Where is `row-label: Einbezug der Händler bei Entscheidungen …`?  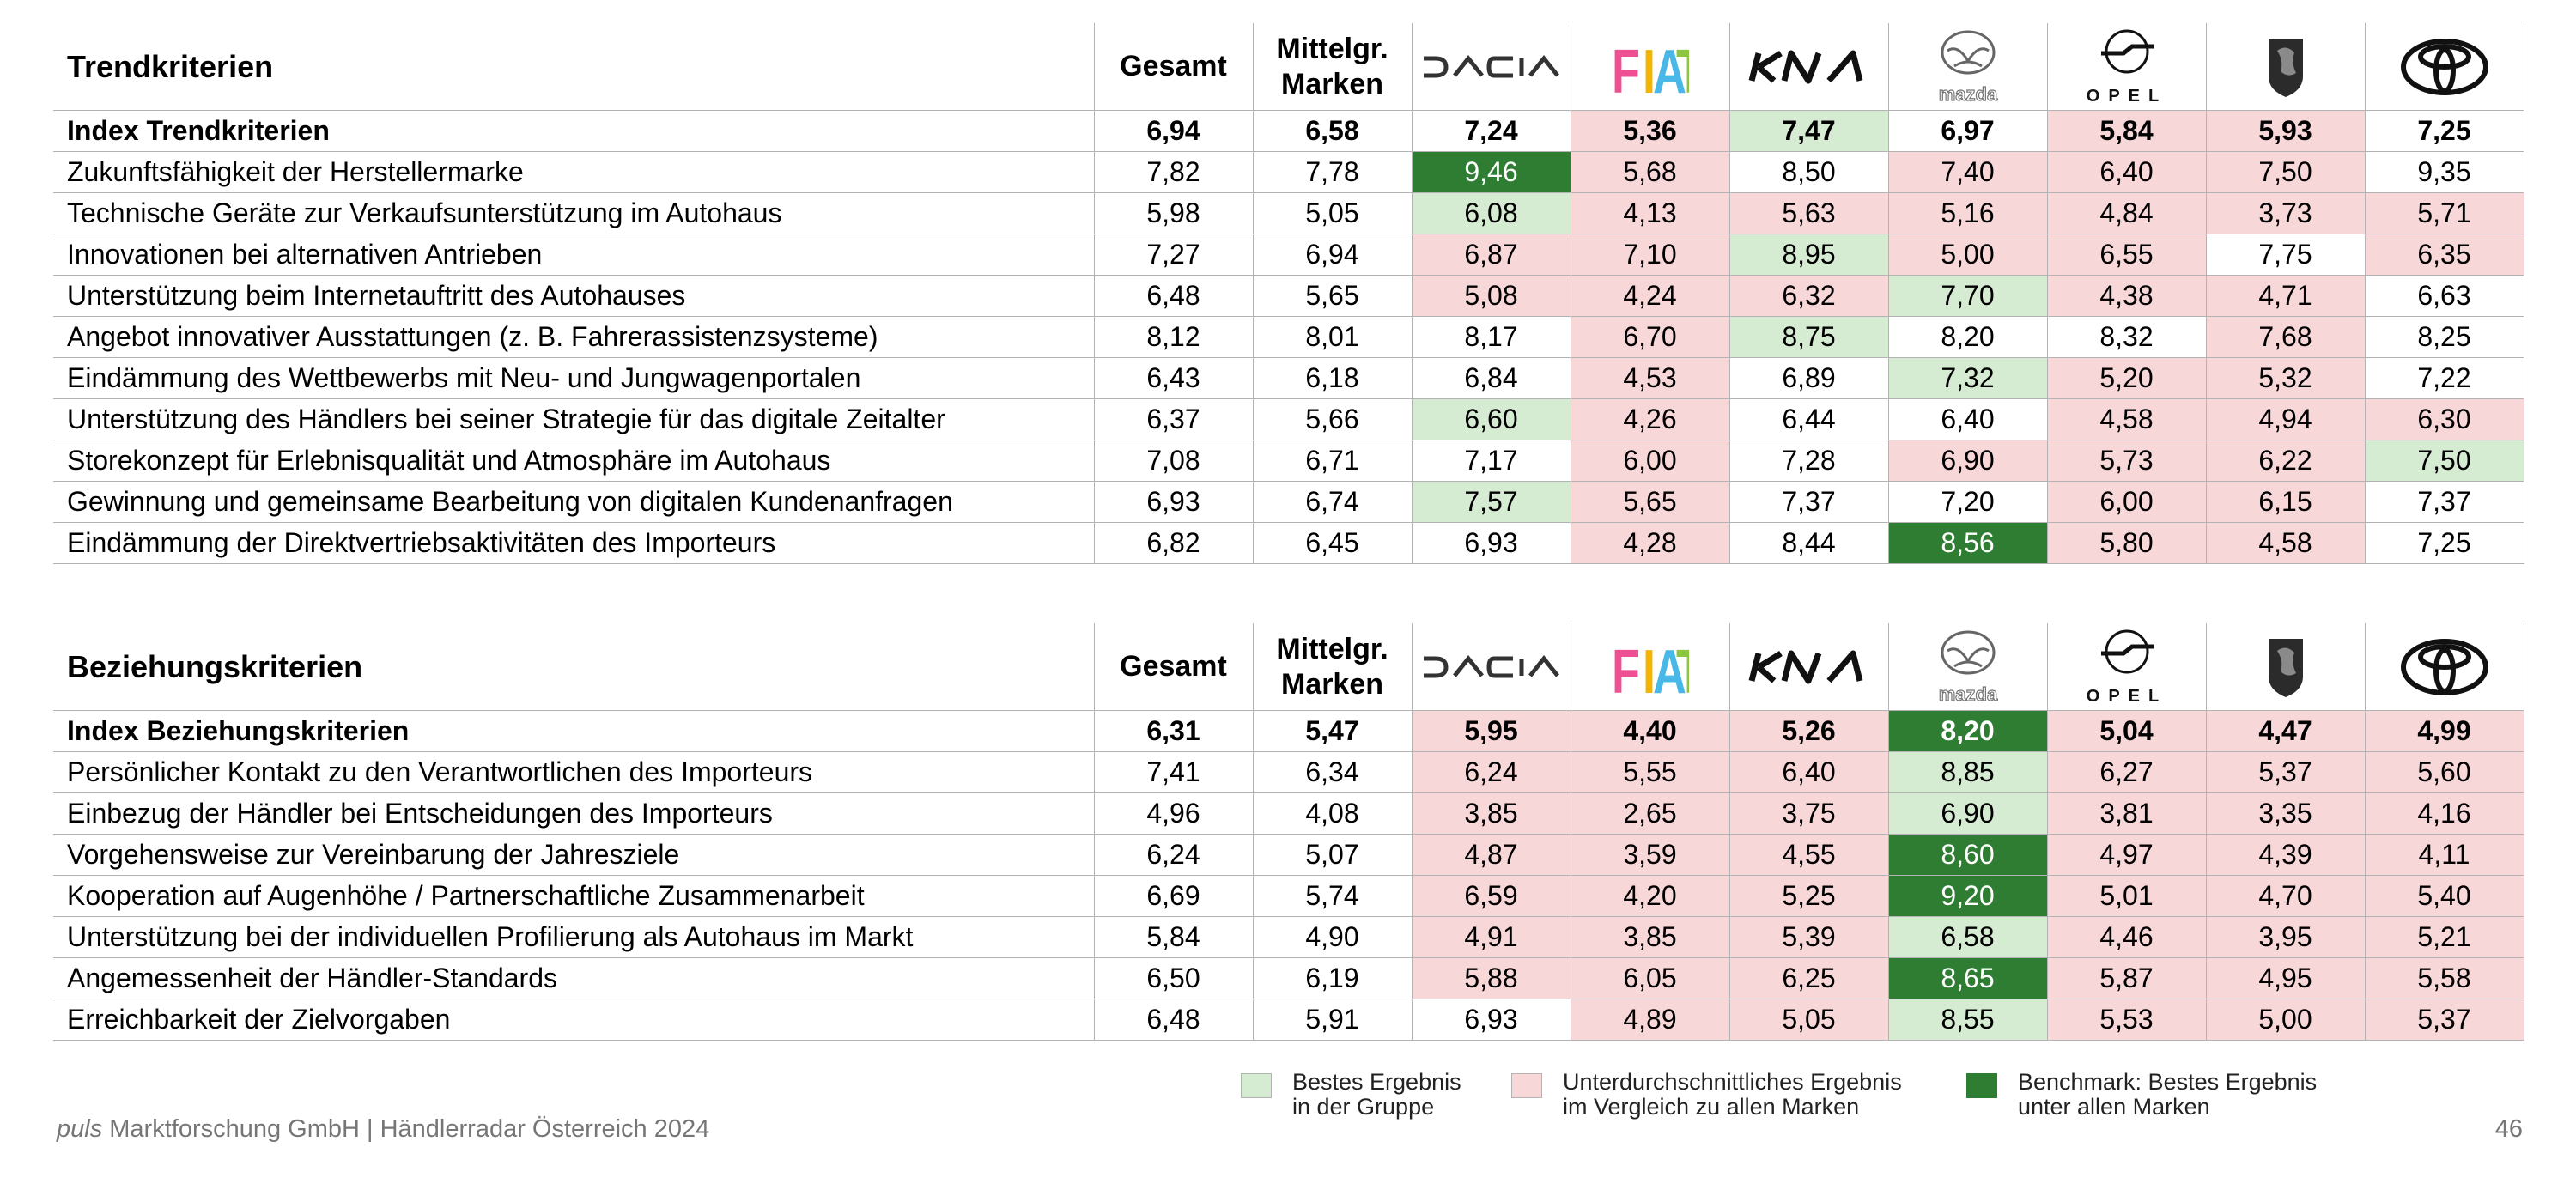
row-label: Einbezug der Händler bei Entscheidungen … is located at coordinates (574, 814).